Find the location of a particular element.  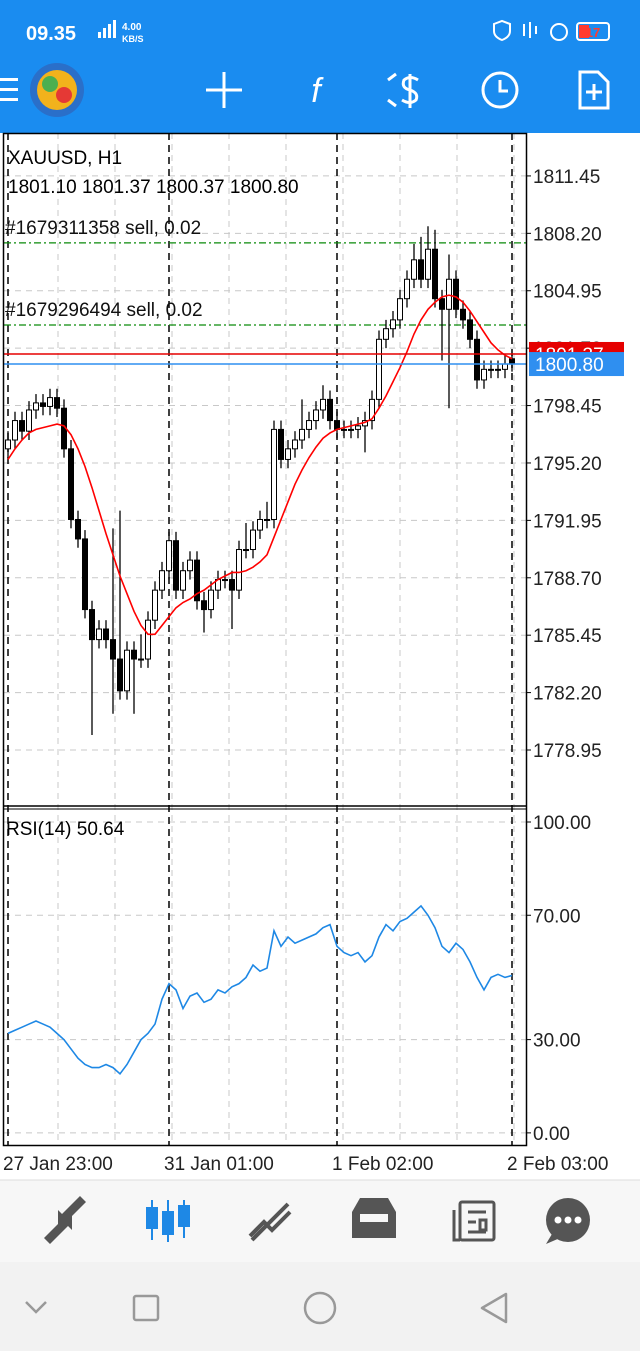

rsi-label: RSI(14) 50.64 is located at coordinates (65, 829).